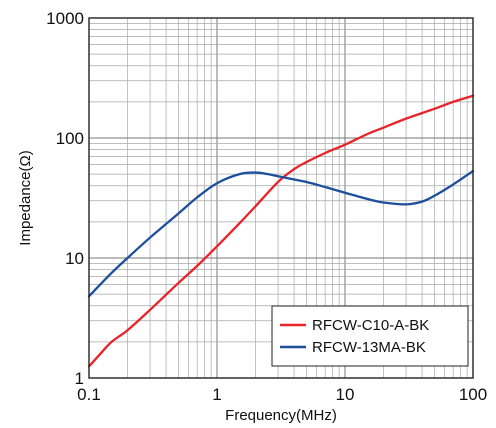  Describe the element at coordinates (281, 415) in the screenshot. I see `x-axis-label: Frequency(MHz)` at that location.